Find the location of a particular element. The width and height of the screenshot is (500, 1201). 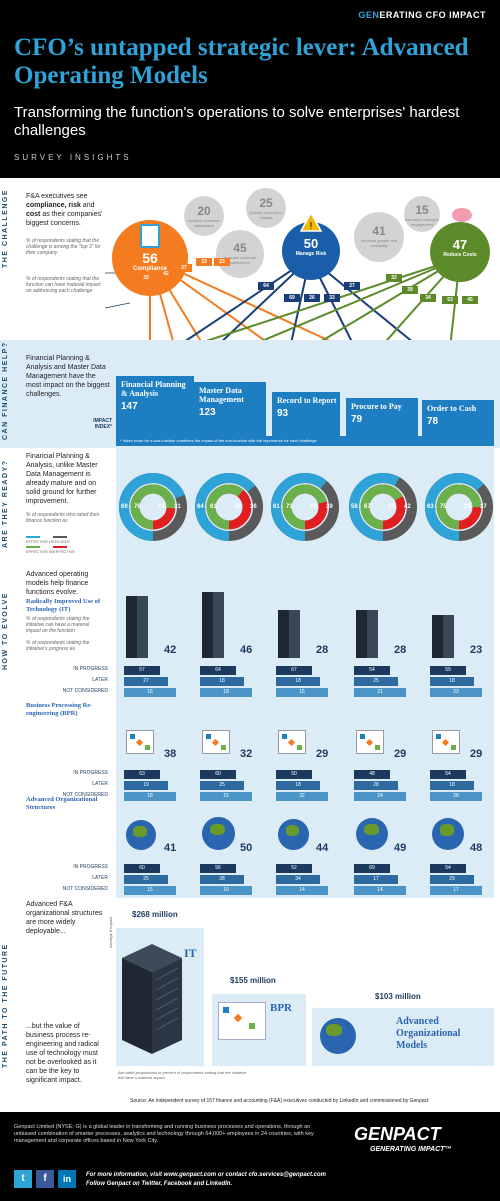

progress-step: 23 is located at coordinates (456, 692).